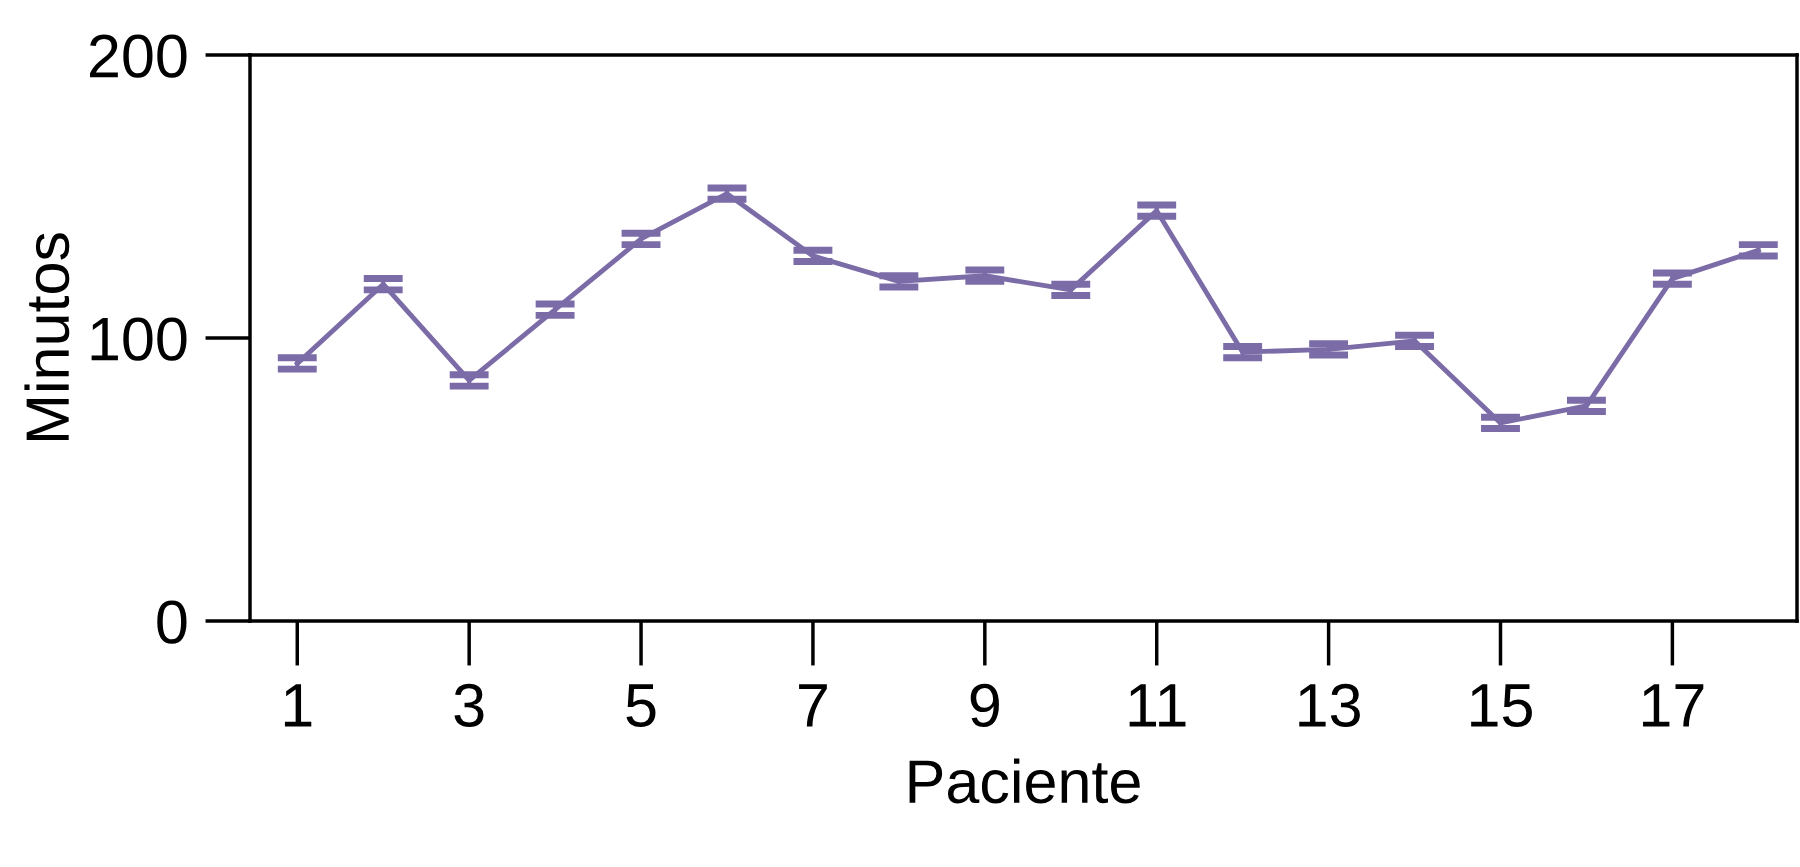 The image size is (1800, 867). Describe the element at coordinates (1024, 781) in the screenshot. I see `x-axis-title: Paciente` at that location.